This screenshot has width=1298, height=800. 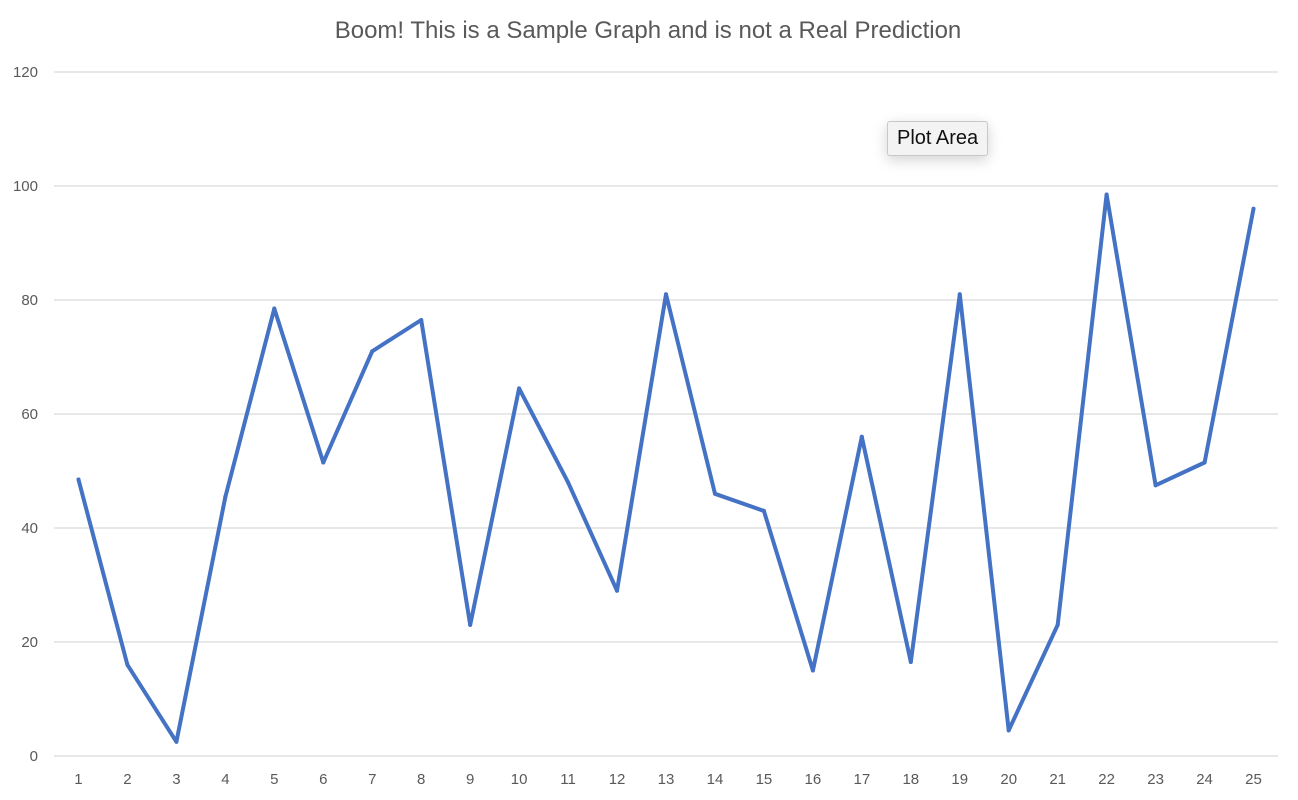 What do you see at coordinates (421, 779) in the screenshot?
I see `x-tick-label: 8` at bounding box center [421, 779].